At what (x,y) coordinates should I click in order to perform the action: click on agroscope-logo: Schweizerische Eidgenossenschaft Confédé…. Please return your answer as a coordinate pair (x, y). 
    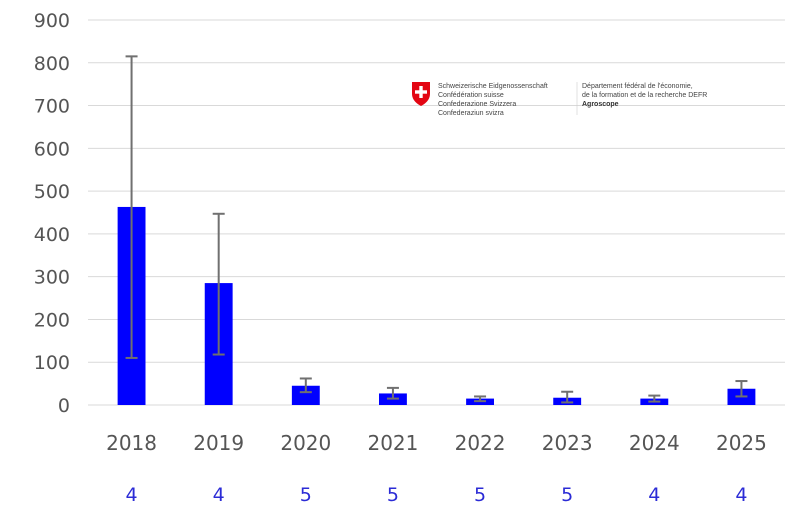
    Looking at the image, I should click on (559, 99).